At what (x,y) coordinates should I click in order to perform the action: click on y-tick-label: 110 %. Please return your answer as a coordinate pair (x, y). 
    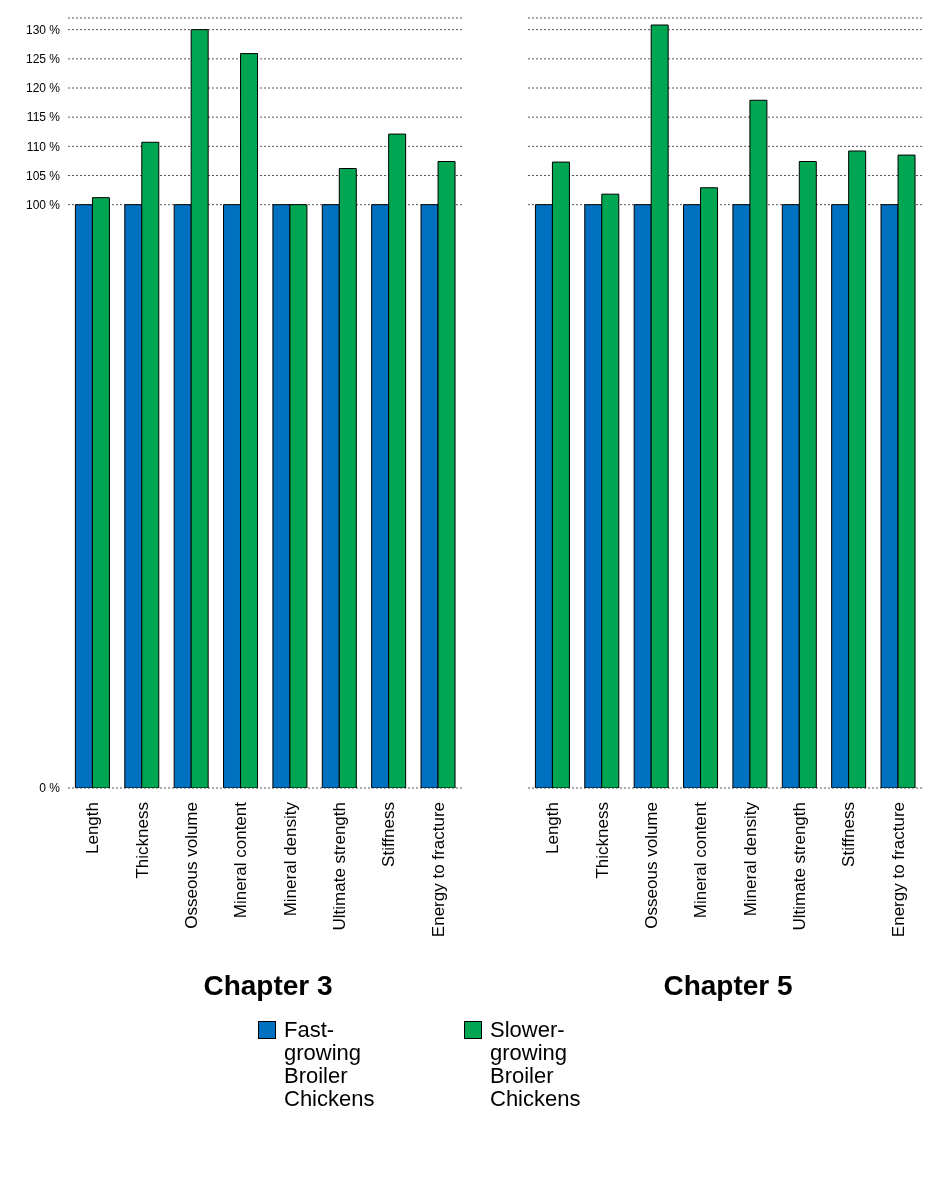
    Looking at the image, I should click on (43, 146).